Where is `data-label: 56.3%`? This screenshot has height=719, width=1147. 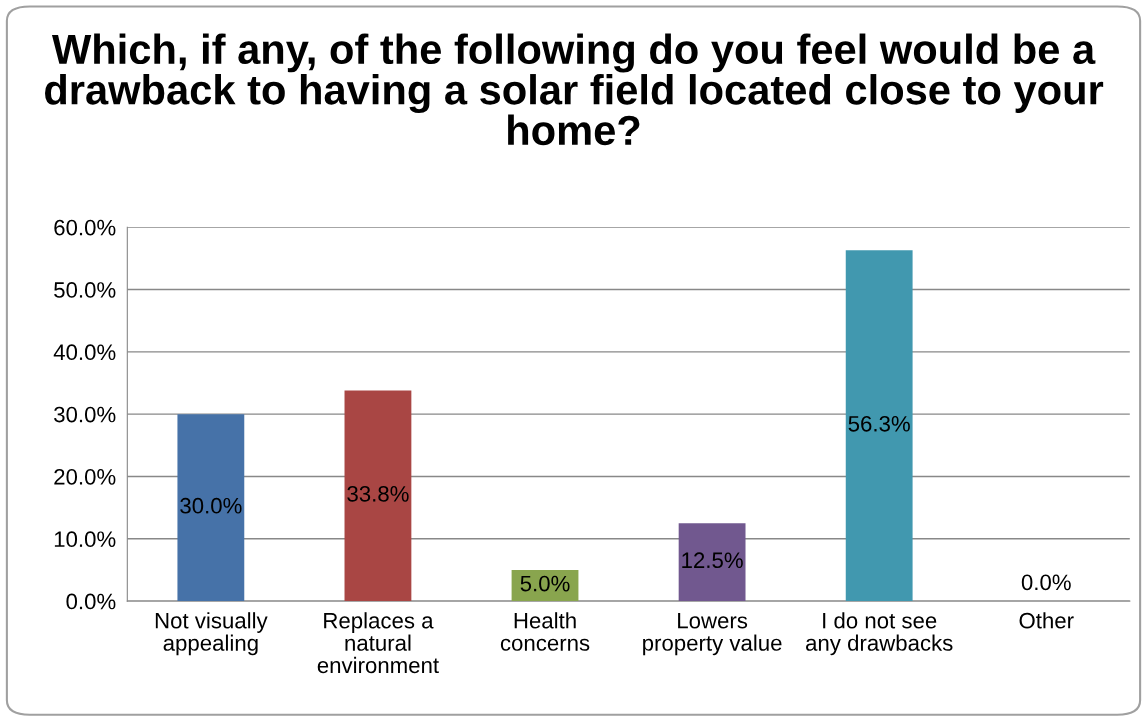 data-label: 56.3% is located at coordinates (879, 423).